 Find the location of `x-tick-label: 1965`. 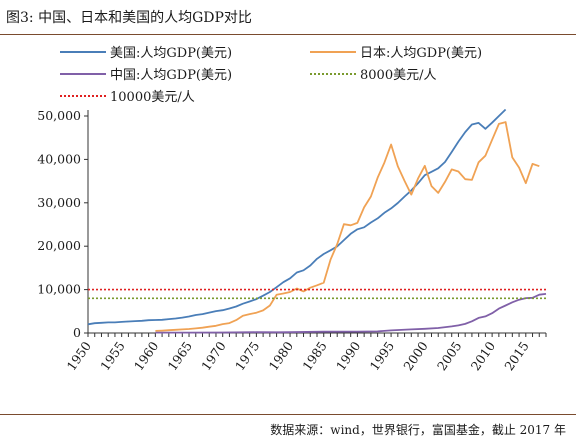

x-tick-label: 1965 is located at coordinates (180, 356).